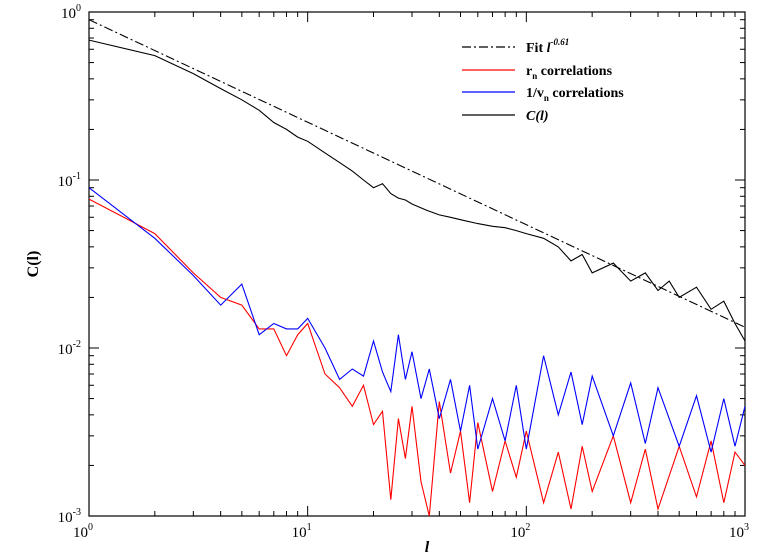 The height and width of the screenshot is (559, 760). I want to click on x-tick-label: 10³, so click(739, 531).